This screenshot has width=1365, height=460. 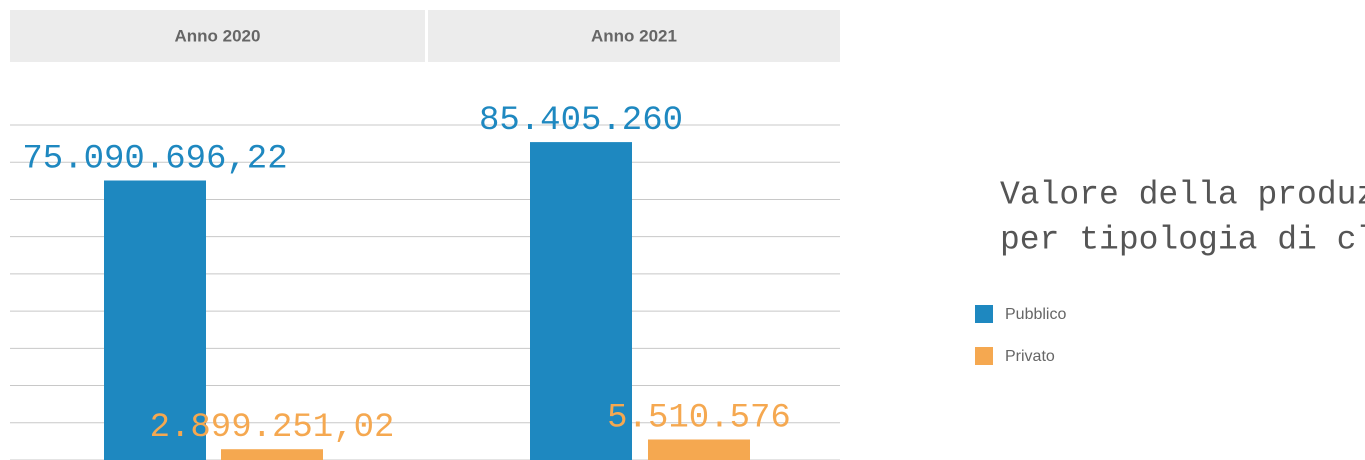 I want to click on chart-title: per tipologia di cliente, so click(x=1182, y=240).